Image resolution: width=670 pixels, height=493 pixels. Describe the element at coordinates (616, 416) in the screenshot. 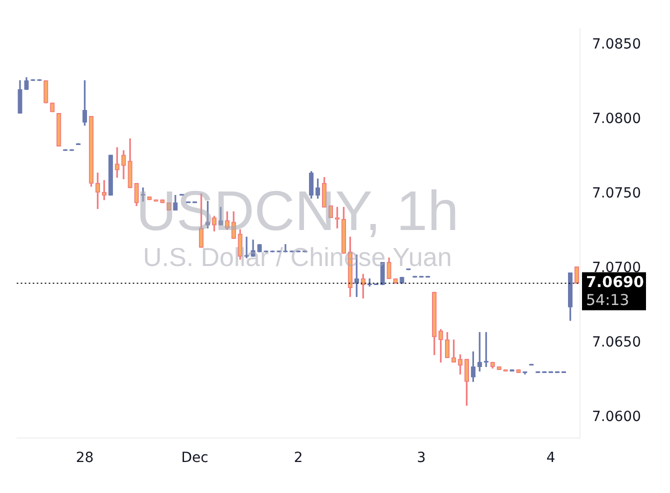

I see `y-tick-label: 7.0600` at that location.